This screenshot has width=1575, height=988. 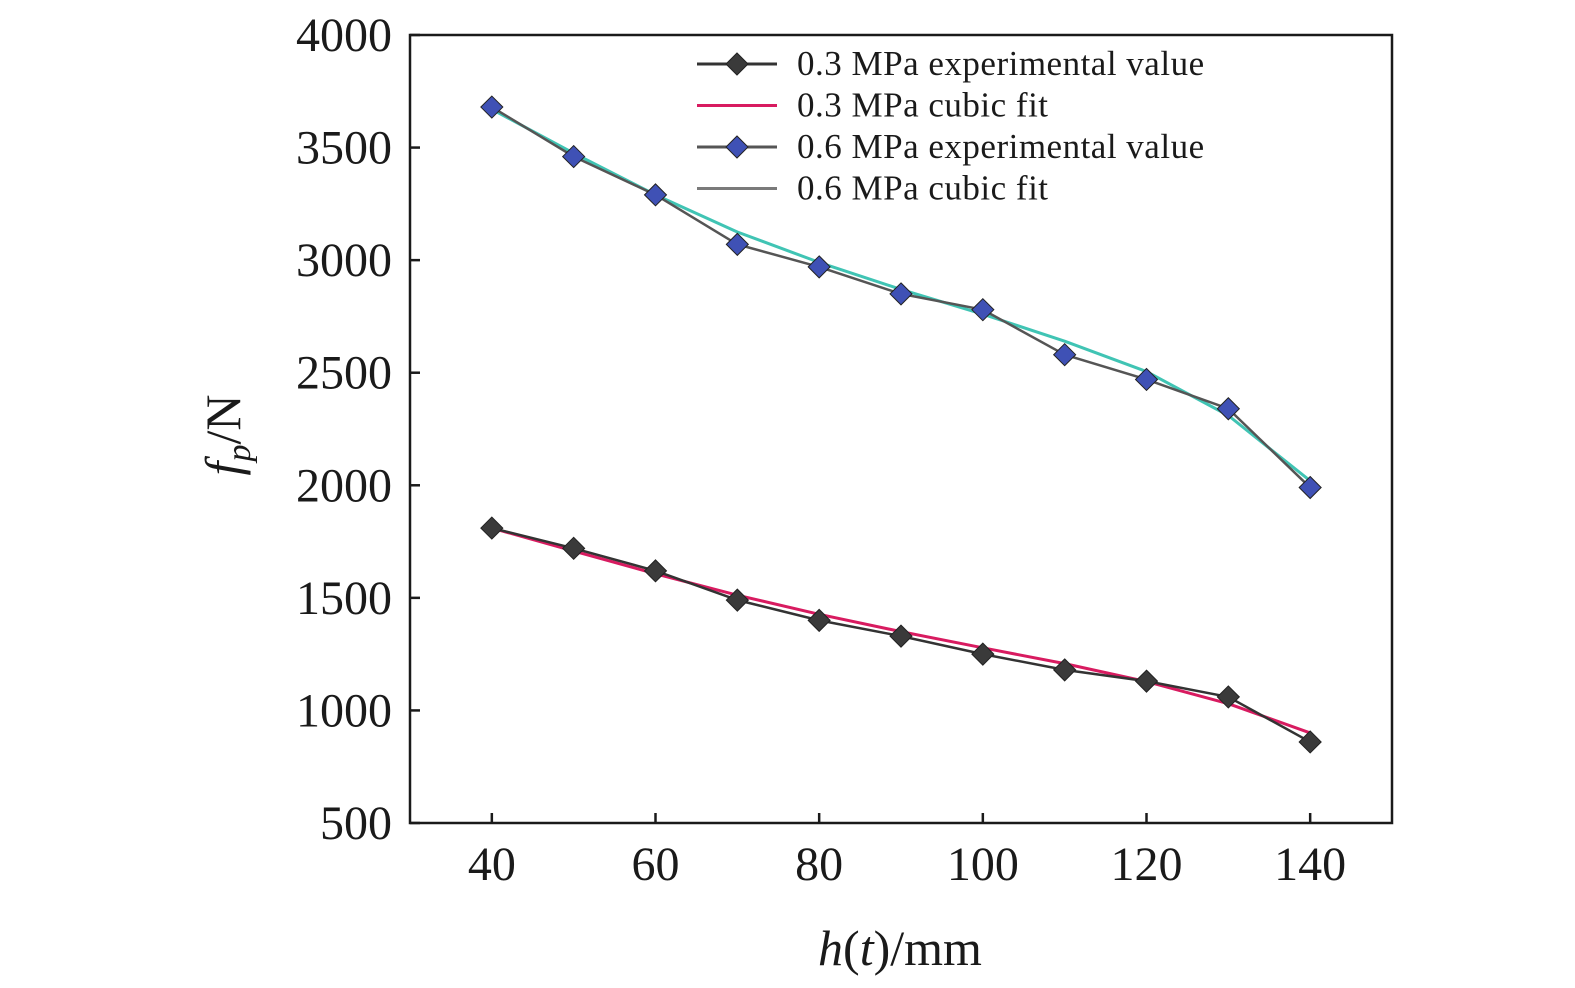 What do you see at coordinates (344, 35) in the screenshot?
I see `y-tick-label: 4000` at bounding box center [344, 35].